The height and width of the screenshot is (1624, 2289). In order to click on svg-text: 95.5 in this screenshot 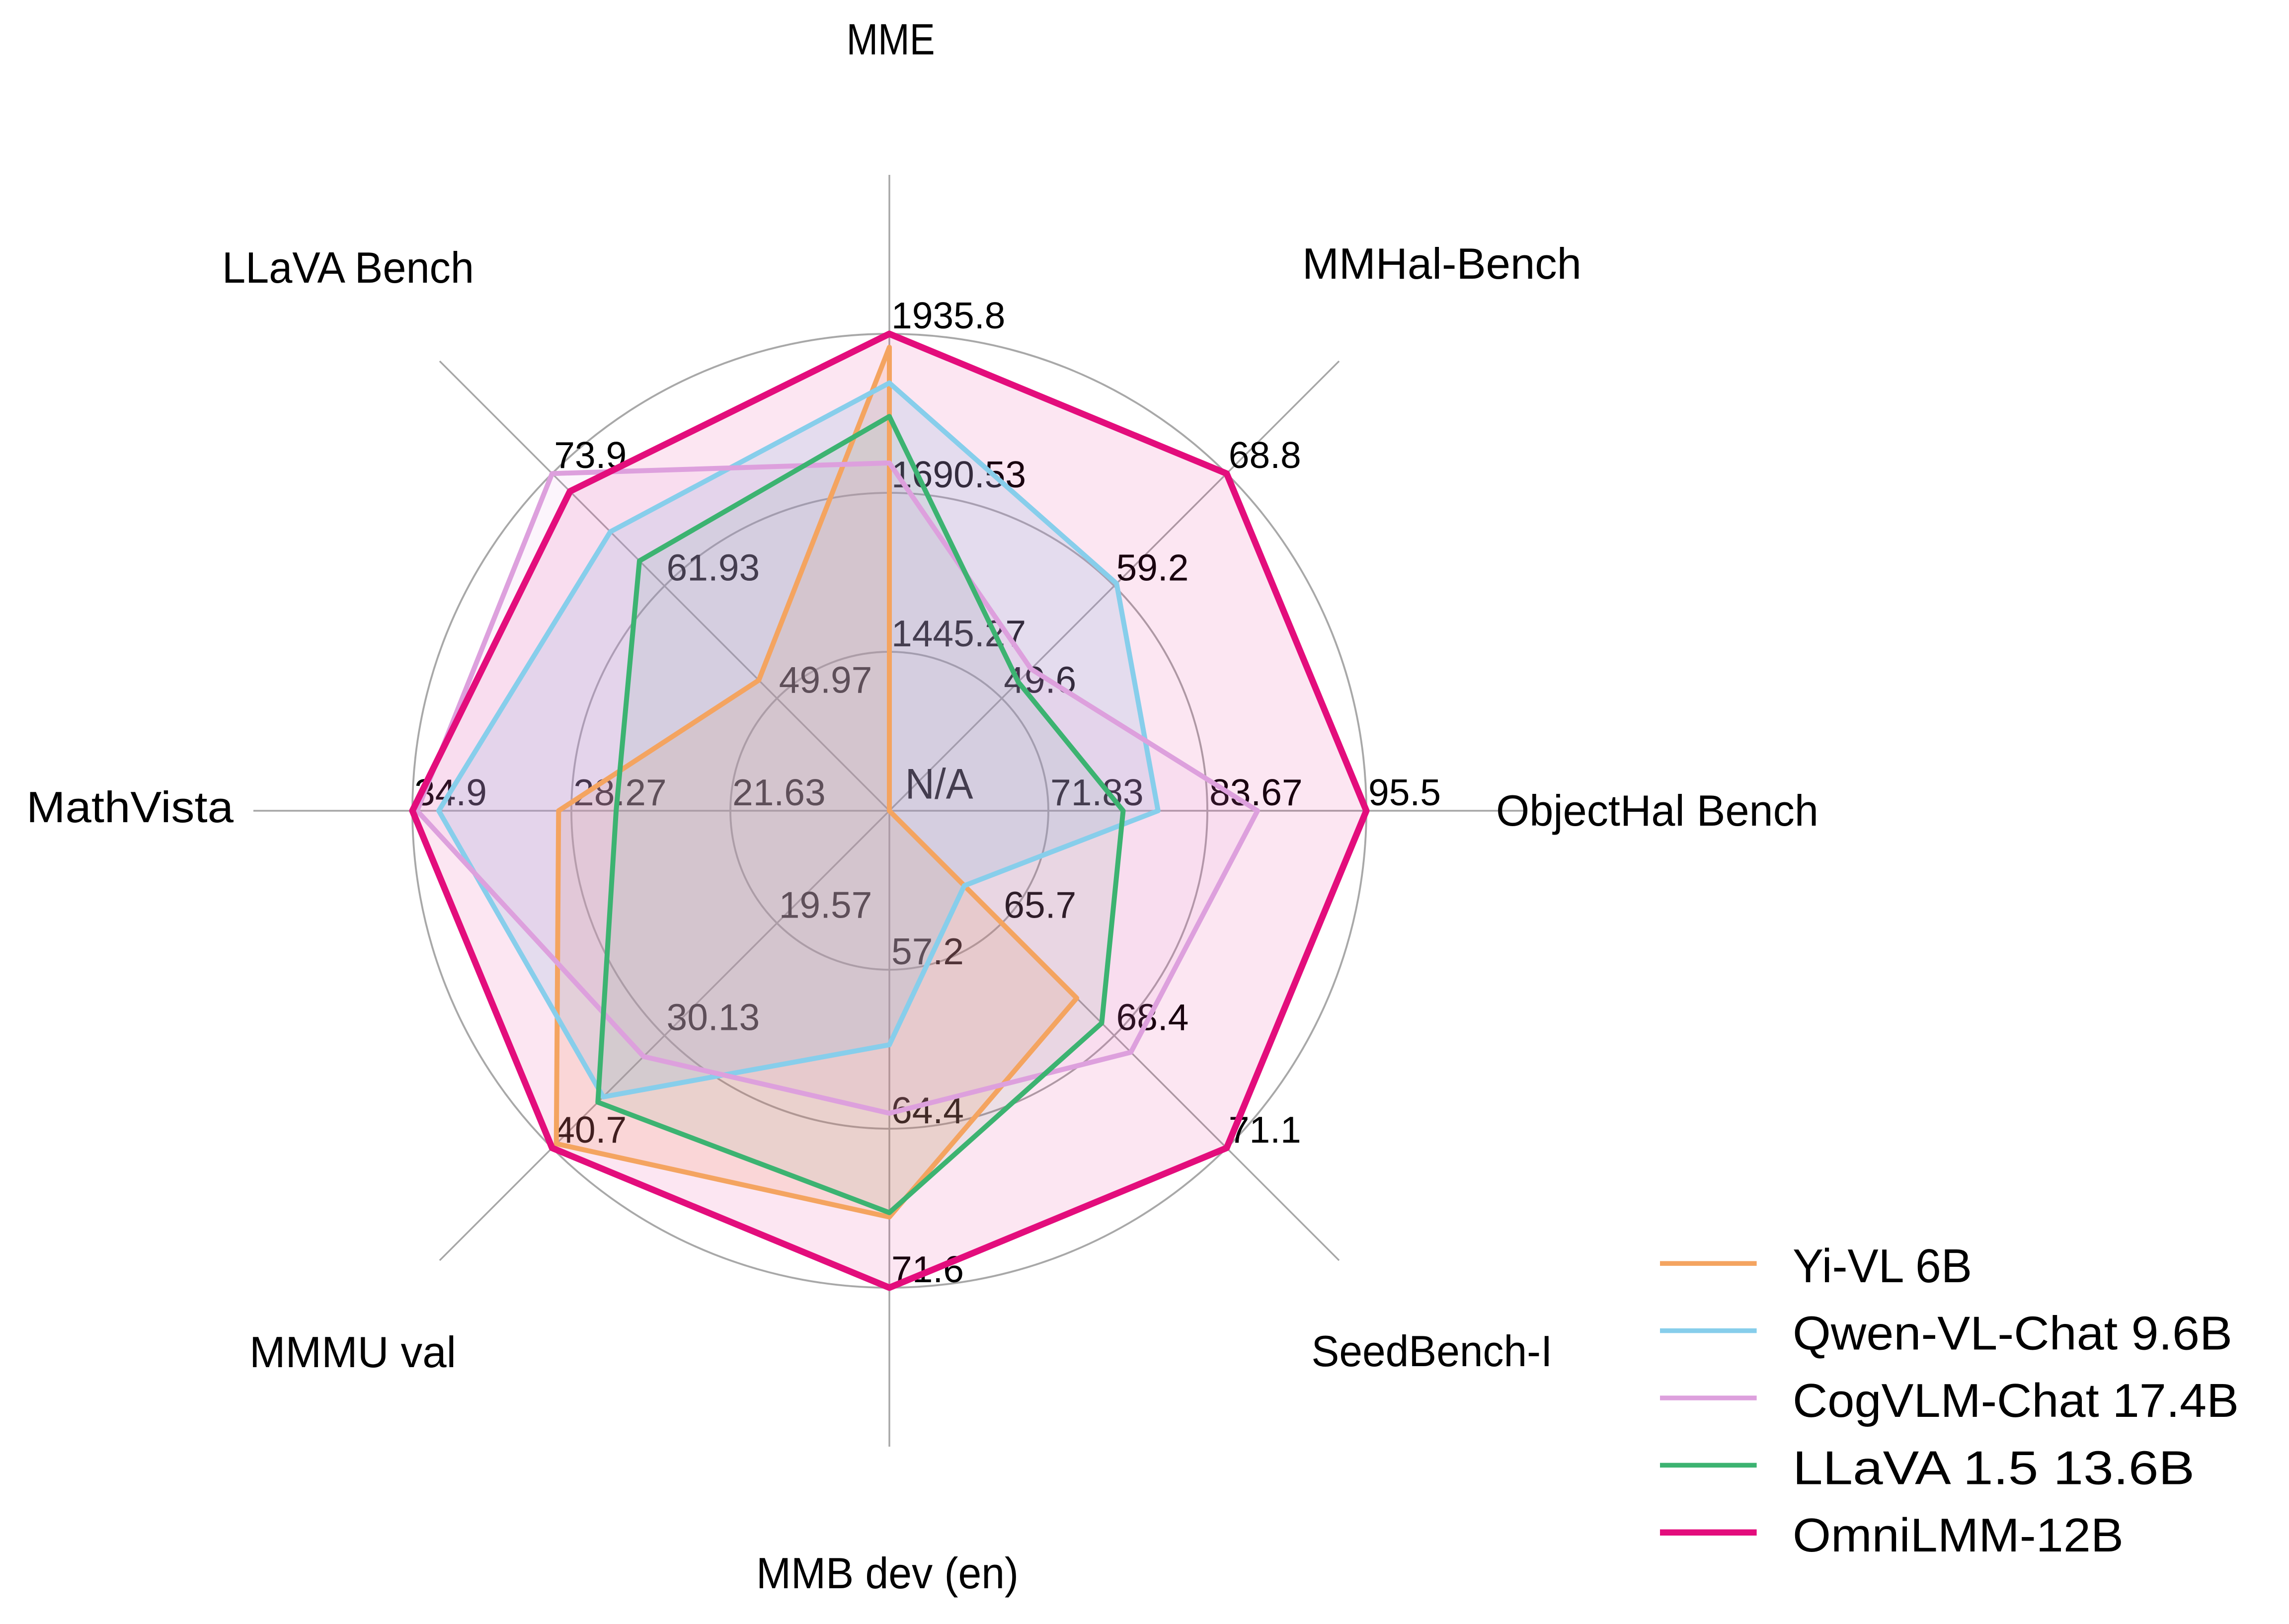, I will do `click(1404, 792)`.